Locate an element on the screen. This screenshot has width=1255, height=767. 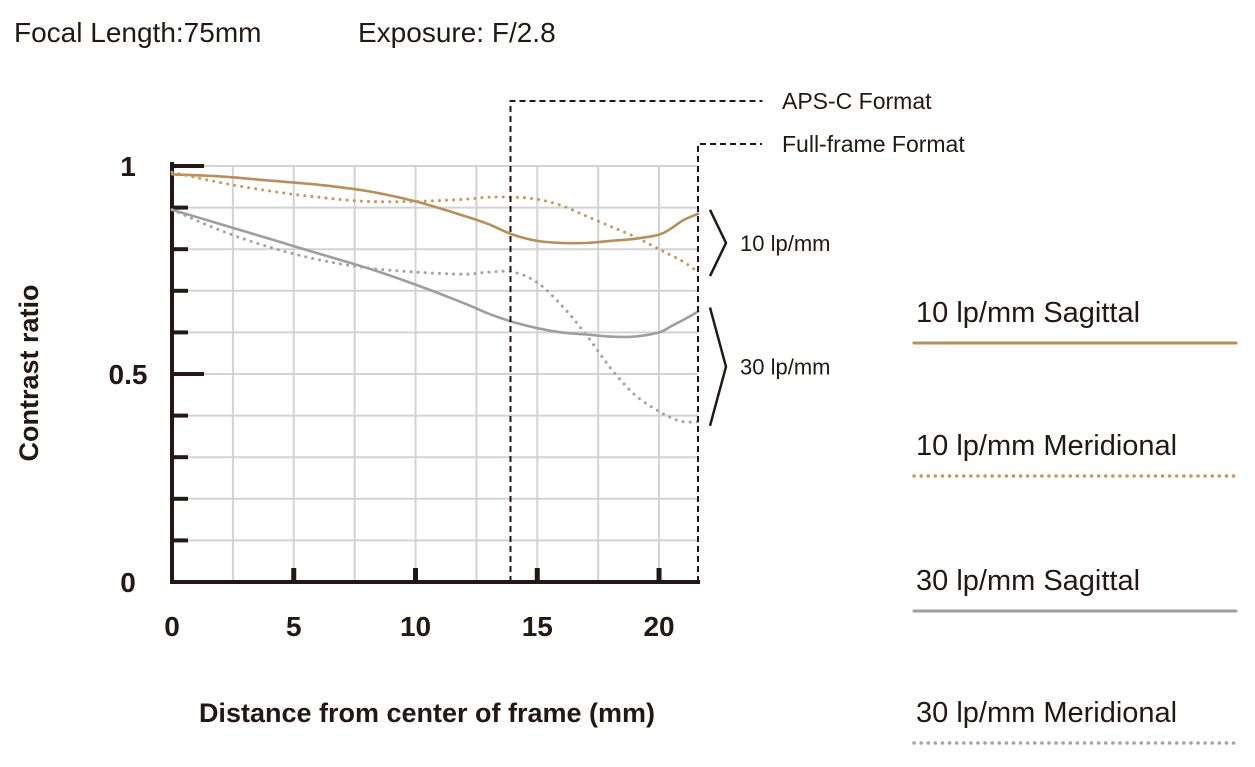
series-line-30-lp-mm-sagittal is located at coordinates (435, 273).